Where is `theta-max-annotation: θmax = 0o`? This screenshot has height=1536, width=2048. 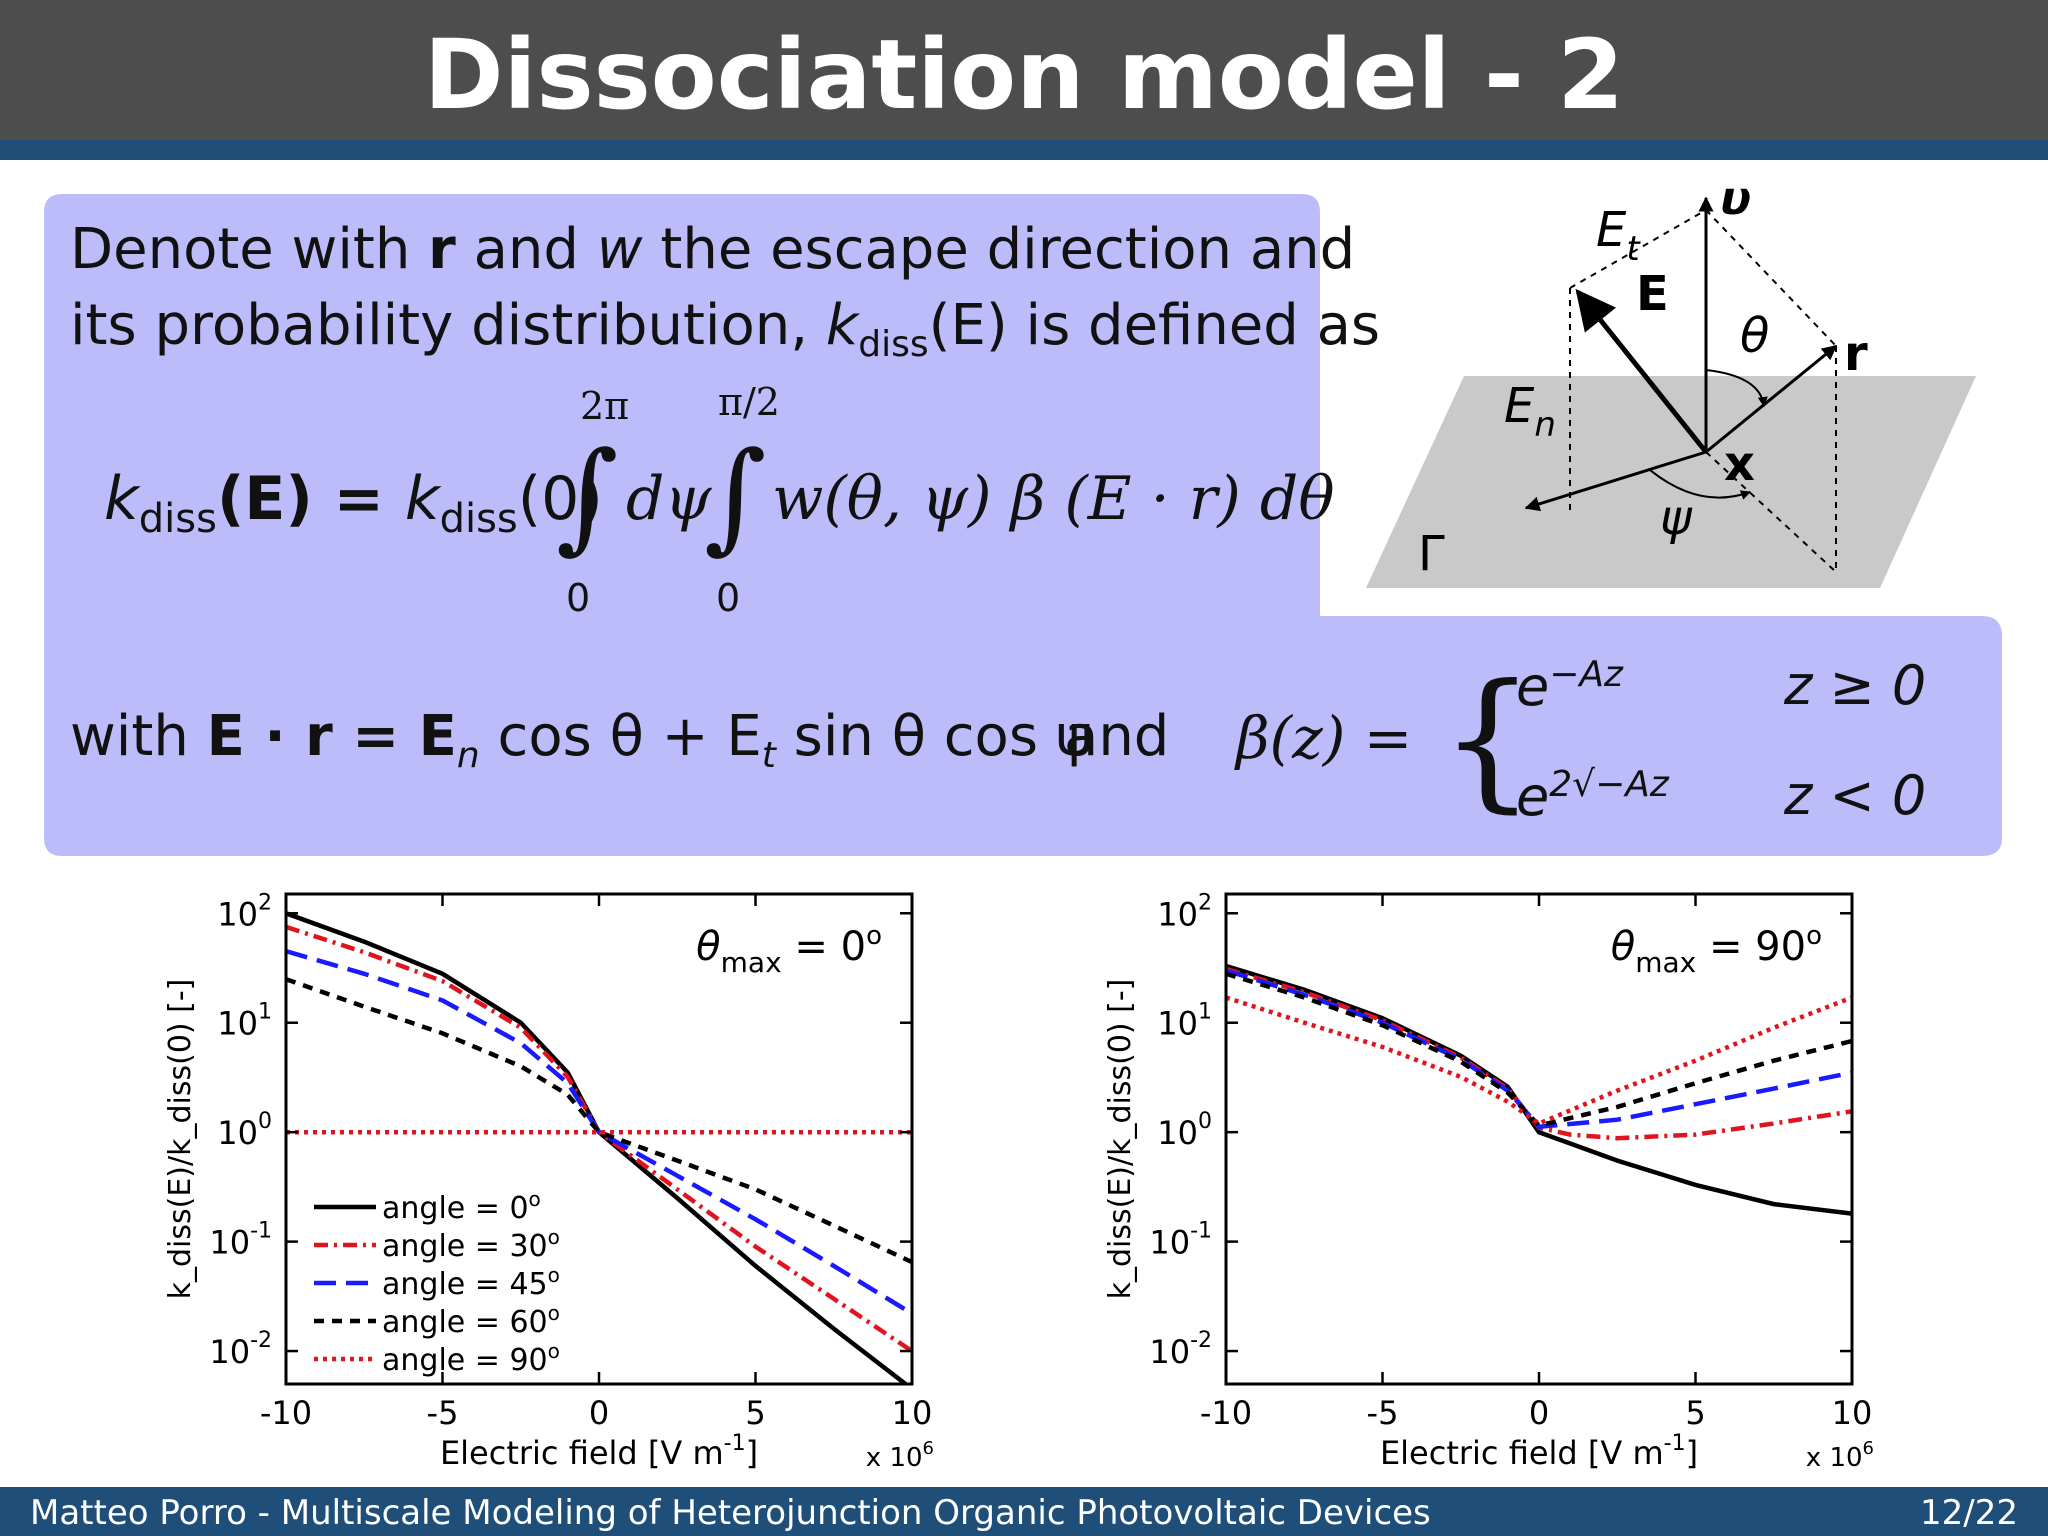
theta-max-annotation: θmax = 0o is located at coordinates (789, 950).